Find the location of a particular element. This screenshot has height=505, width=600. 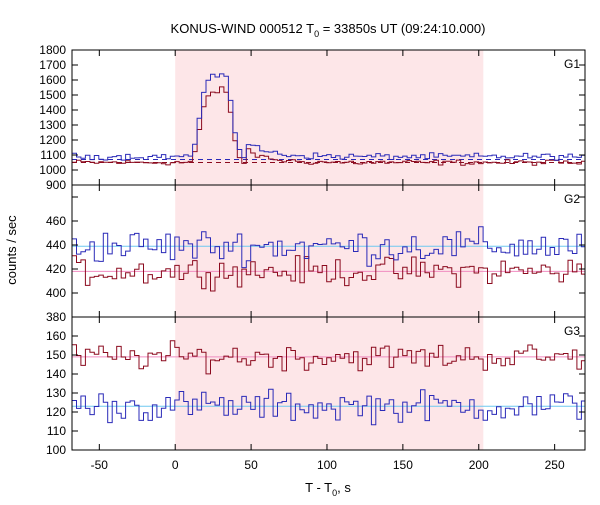

y-tick-label: 1700 is located at coordinates (52, 65).